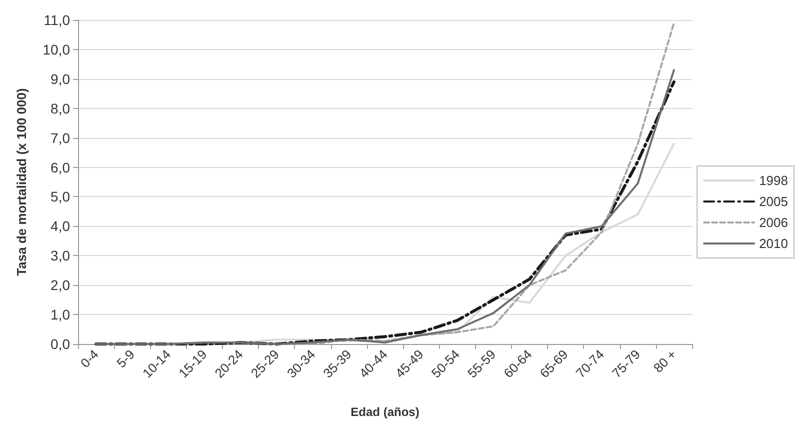 Image resolution: width=802 pixels, height=424 pixels. What do you see at coordinates (773, 243) in the screenshot?
I see `legend-label: 2010` at bounding box center [773, 243].